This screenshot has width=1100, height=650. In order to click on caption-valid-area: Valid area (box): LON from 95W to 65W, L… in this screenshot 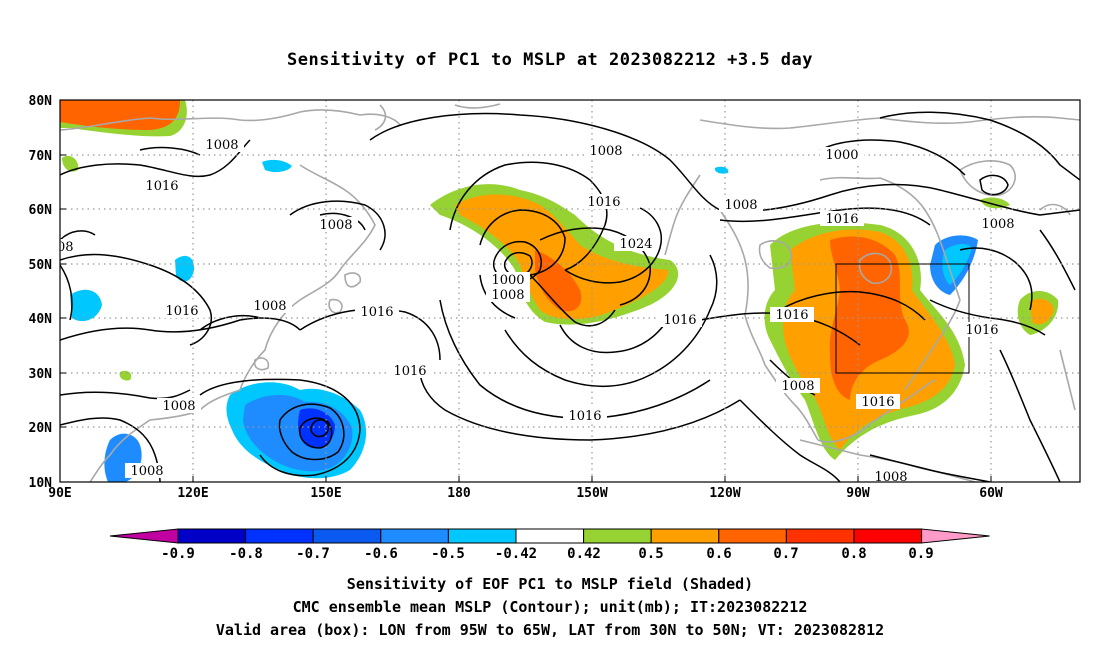, I will do `click(550, 630)`.